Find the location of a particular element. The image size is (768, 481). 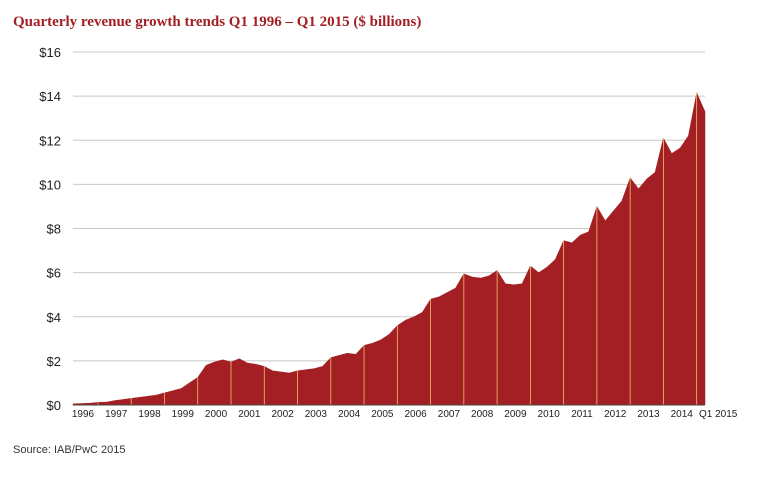

x-tick-label: 2013 is located at coordinates (648, 414).